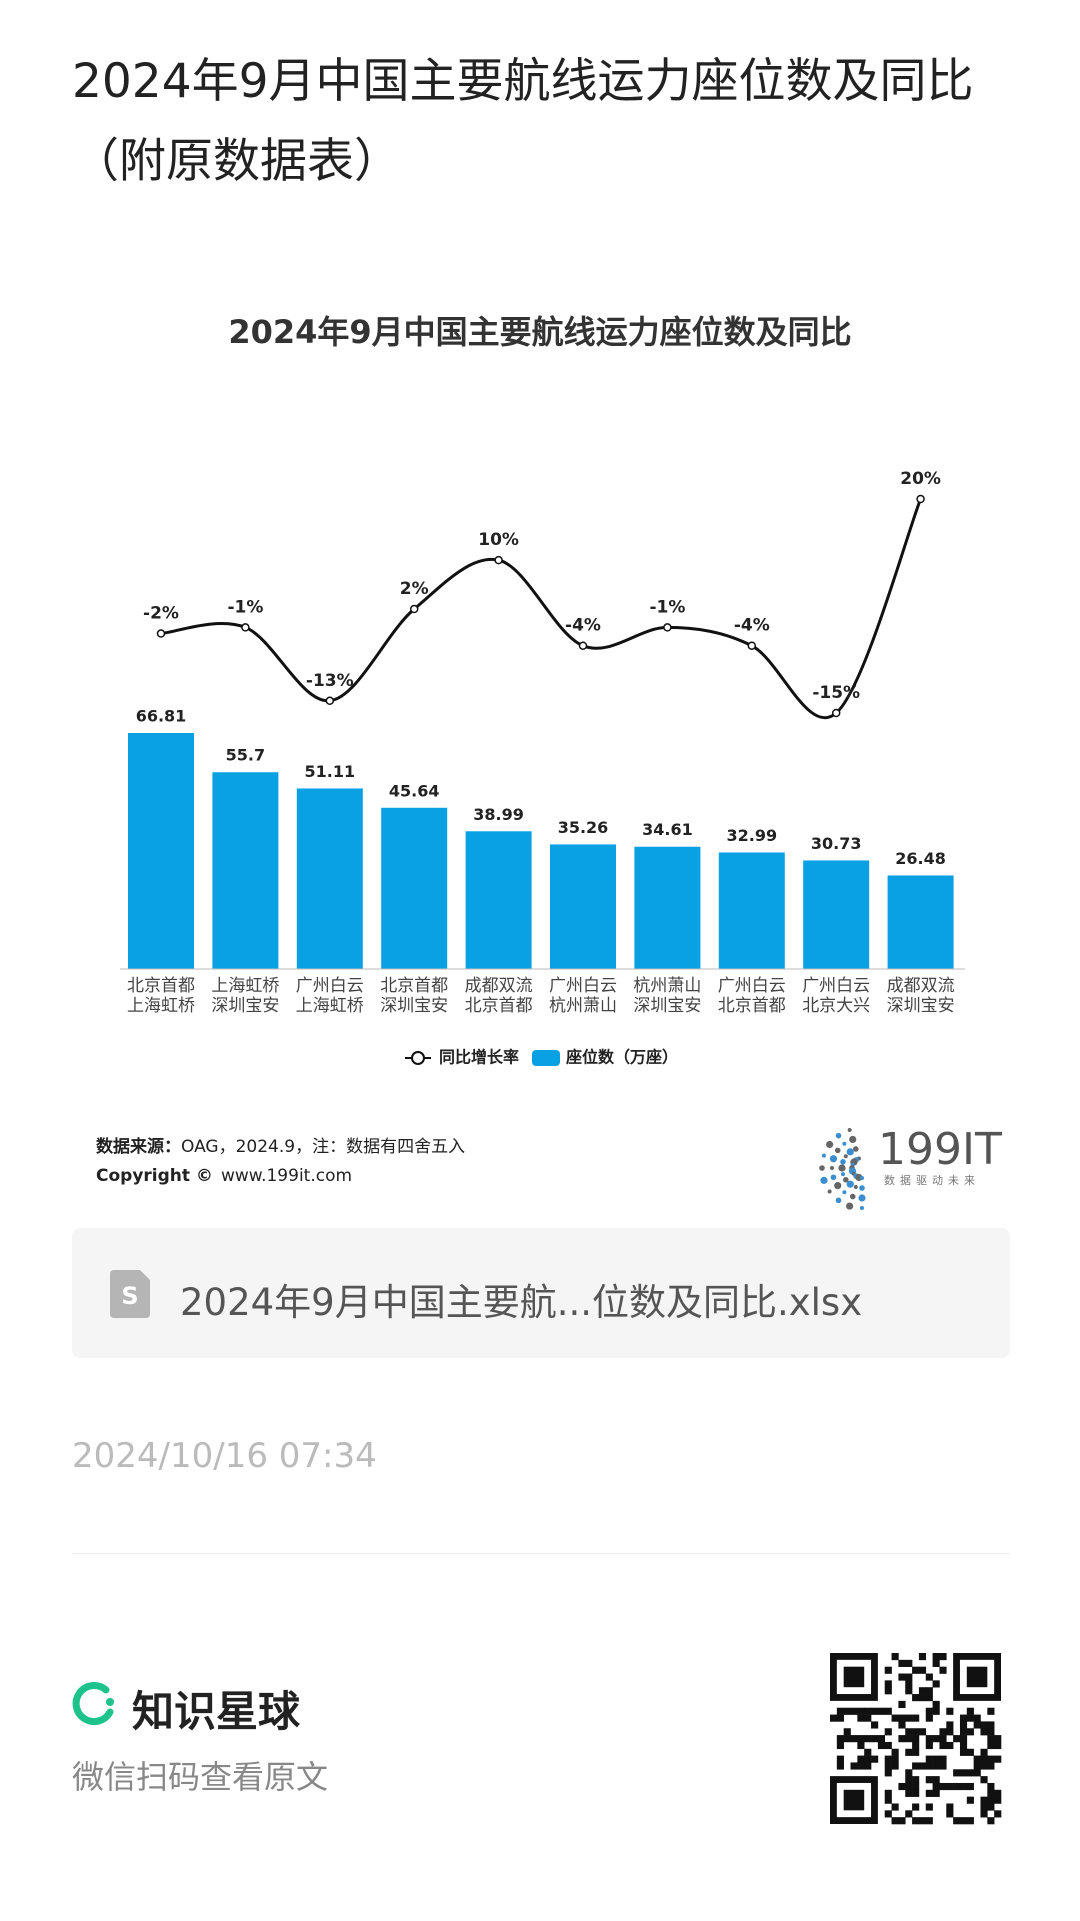  What do you see at coordinates (414, 589) in the screenshot?
I see `line-value-label: 2%` at bounding box center [414, 589].